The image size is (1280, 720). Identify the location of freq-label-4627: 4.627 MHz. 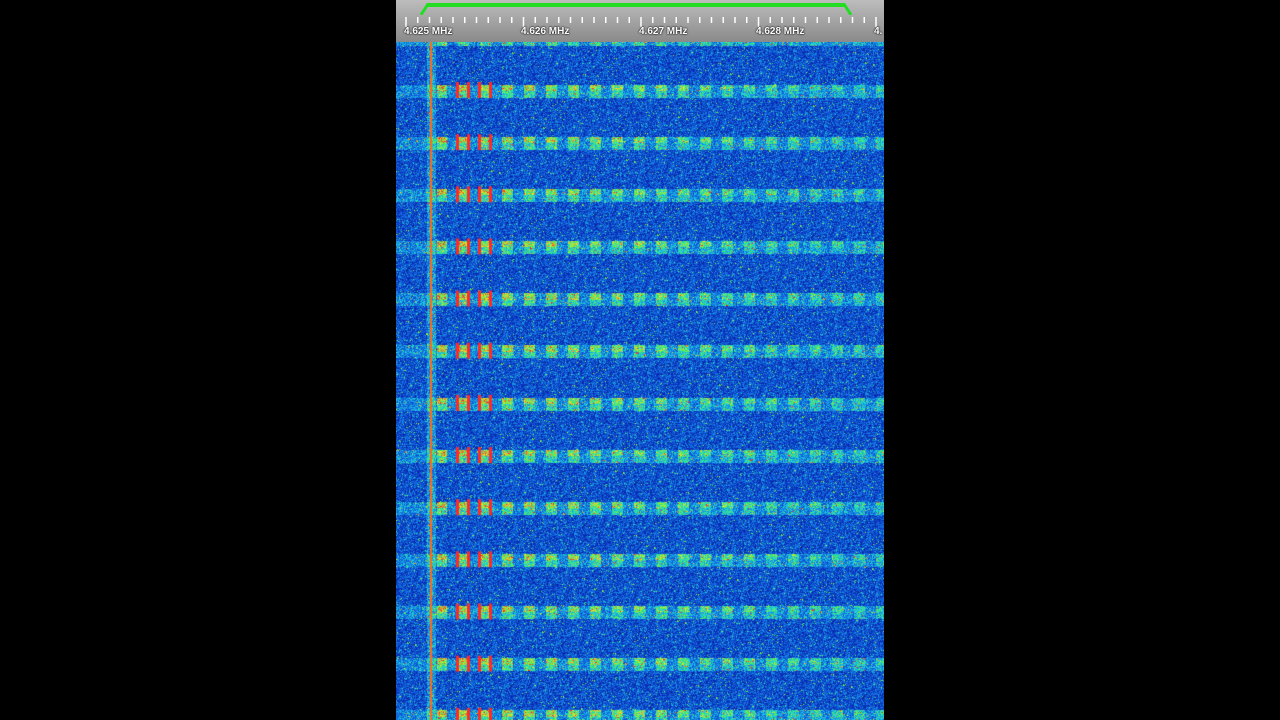
(663, 31).